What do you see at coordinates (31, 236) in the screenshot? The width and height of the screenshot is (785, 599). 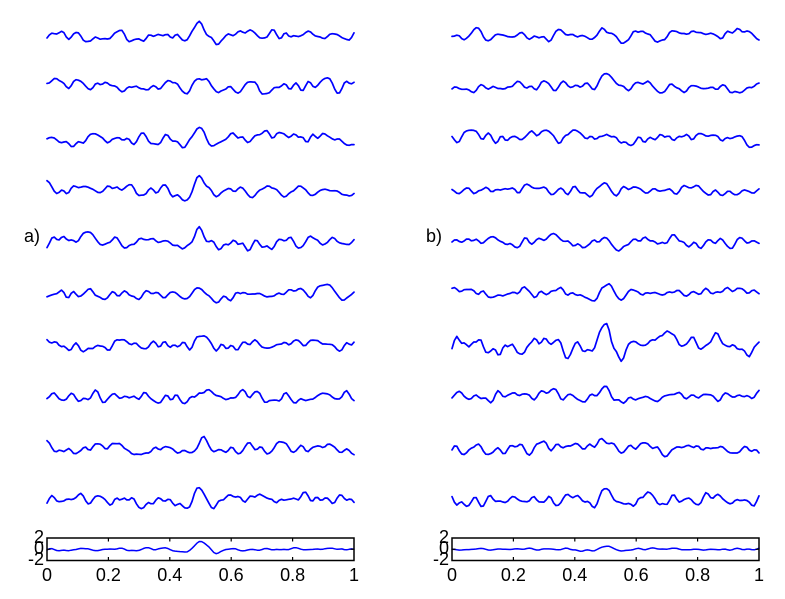 I see `panel-a-label: a)` at bounding box center [31, 236].